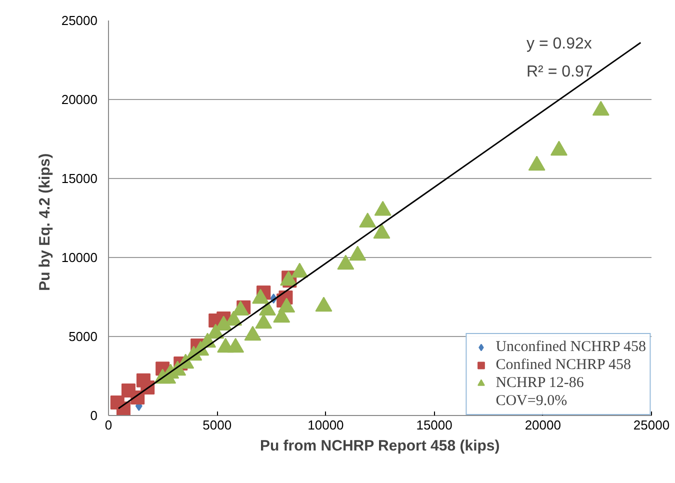  I want to click on x-tick-label: 10000, so click(326, 425).